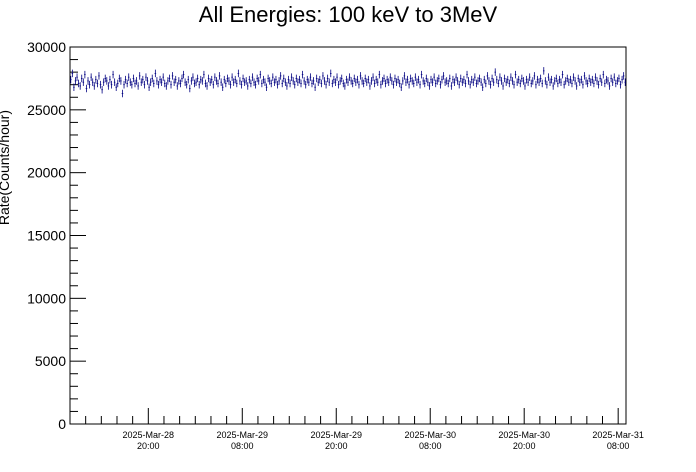 The height and width of the screenshot is (472, 696). I want to click on x-tick-label-time: 20:00, so click(524, 446).